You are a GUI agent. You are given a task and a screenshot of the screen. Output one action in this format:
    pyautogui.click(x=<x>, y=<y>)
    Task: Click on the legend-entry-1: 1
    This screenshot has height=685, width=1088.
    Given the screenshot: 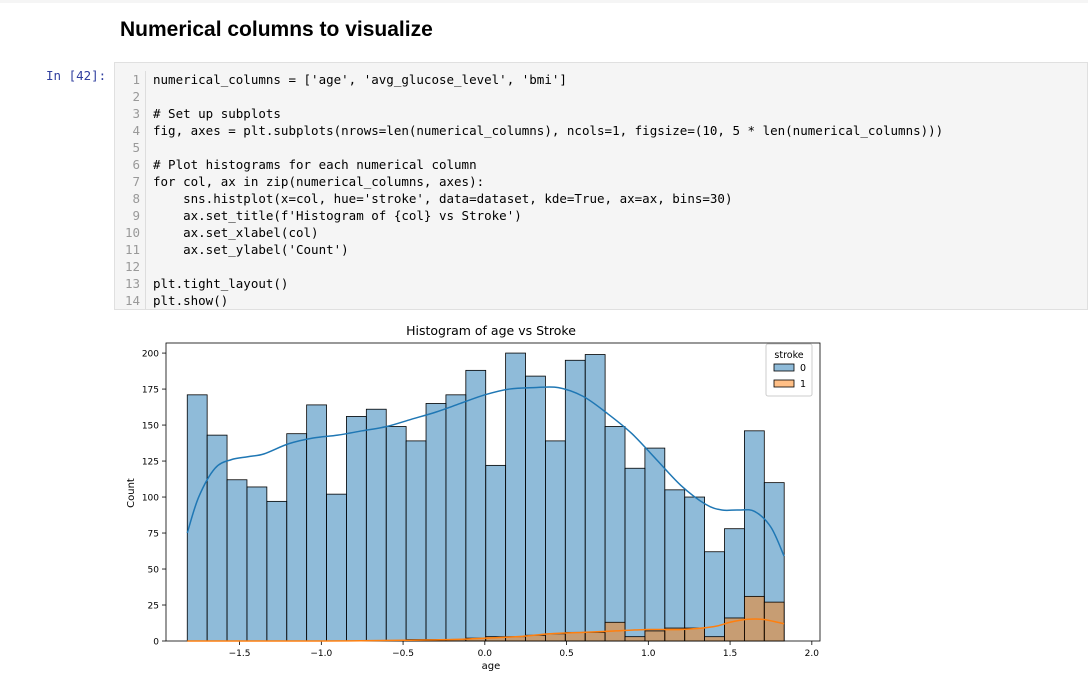 What is the action you would take?
    pyautogui.click(x=803, y=384)
    